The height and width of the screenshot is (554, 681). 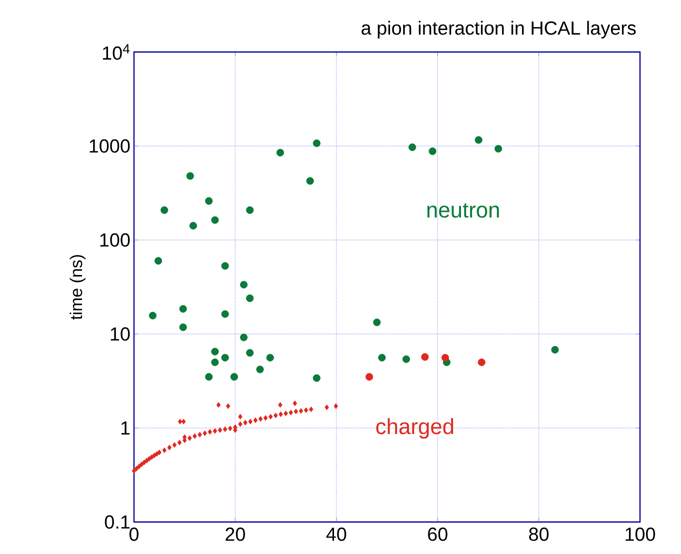 What do you see at coordinates (116, 52) in the screenshot?
I see `y-tick-label: 10$^{4}$` at bounding box center [116, 52].